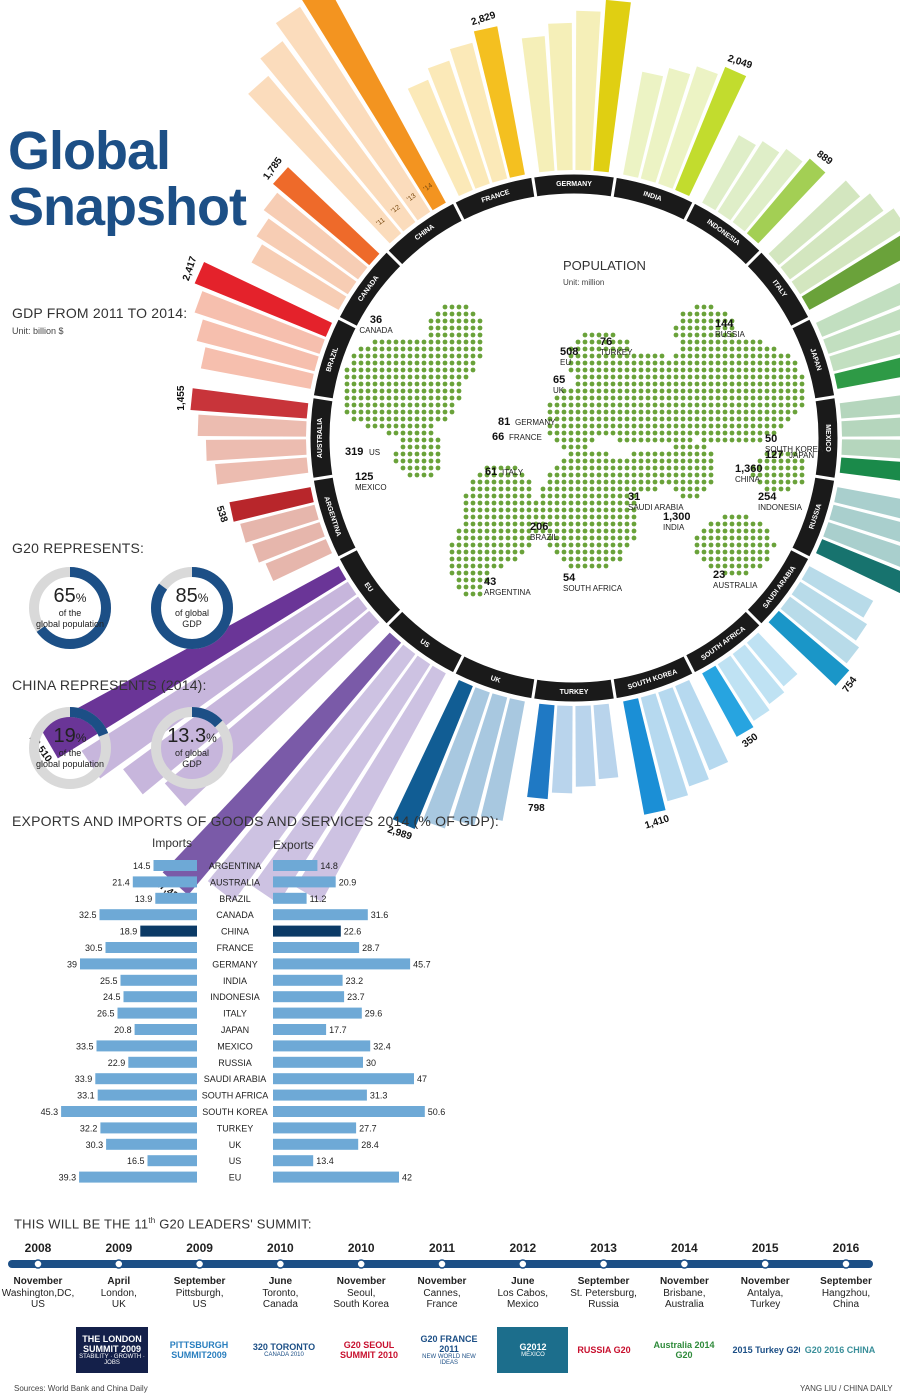  I want to click on summit-logo-text-5: G2012, so click(533, 1347).